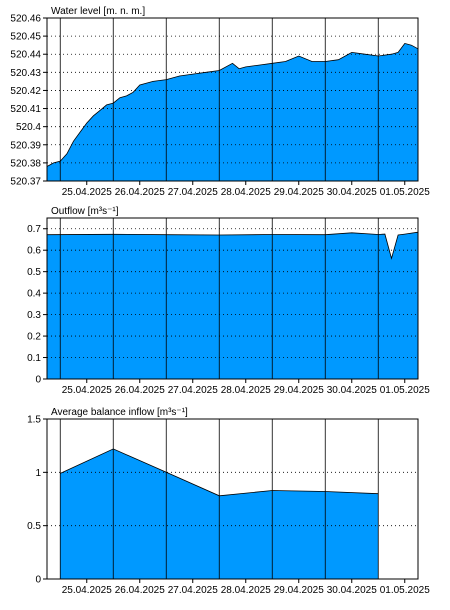 Image resolution: width=450 pixels, height=610 pixels. Describe the element at coordinates (119, 412) in the screenshot. I see `chart-title: Average balance inflow [m³s⁻¹]` at that location.